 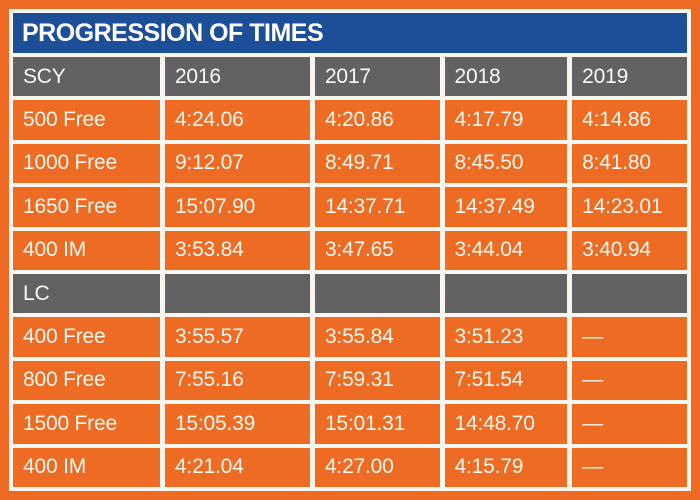 What do you see at coordinates (506, 337) in the screenshot?
I see `time-cell: 3:51.23` at bounding box center [506, 337].